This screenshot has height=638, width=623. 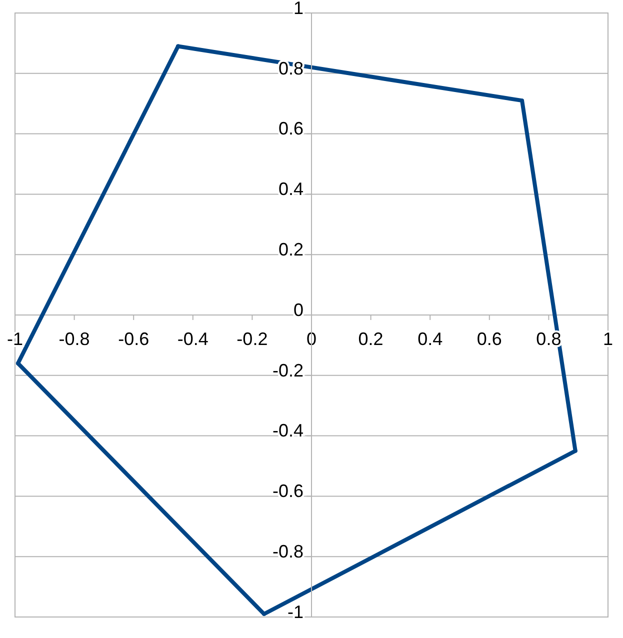 I want to click on x-tick-label: -0.6, so click(x=134, y=338).